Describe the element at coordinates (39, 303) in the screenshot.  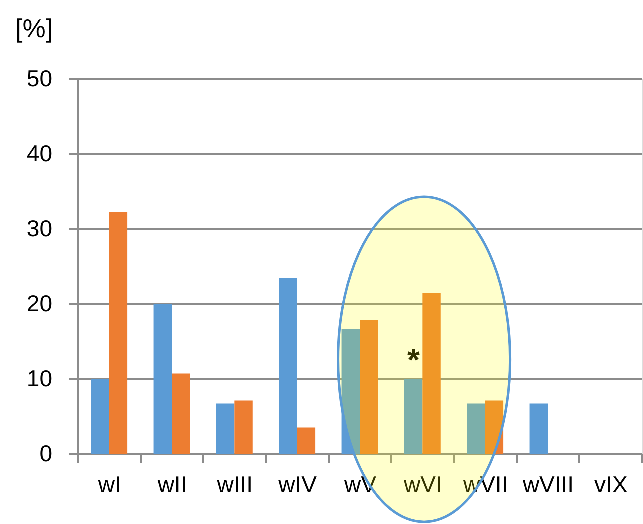
I see `y-tick-label: 20` at that location.